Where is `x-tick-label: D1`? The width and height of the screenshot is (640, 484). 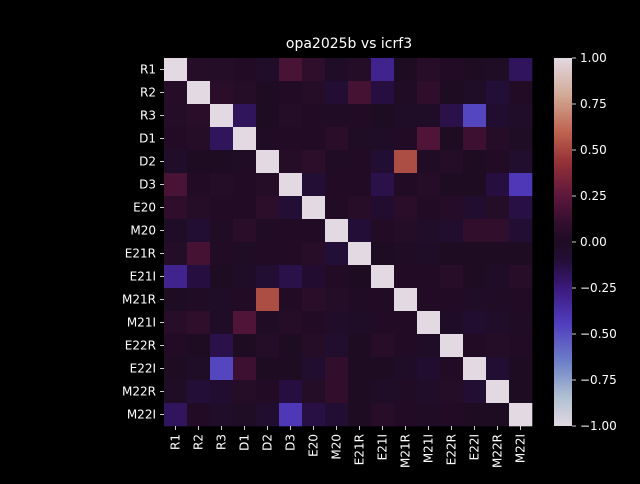 x-tick-label: D1 is located at coordinates (245, 442).